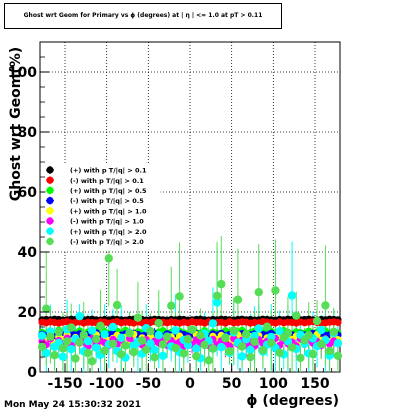 Image resolution: width=400 pixels, height=414 pixels. Describe the element at coordinates (22, 73) in the screenshot. I see `y-tick-label: 100` at that location.